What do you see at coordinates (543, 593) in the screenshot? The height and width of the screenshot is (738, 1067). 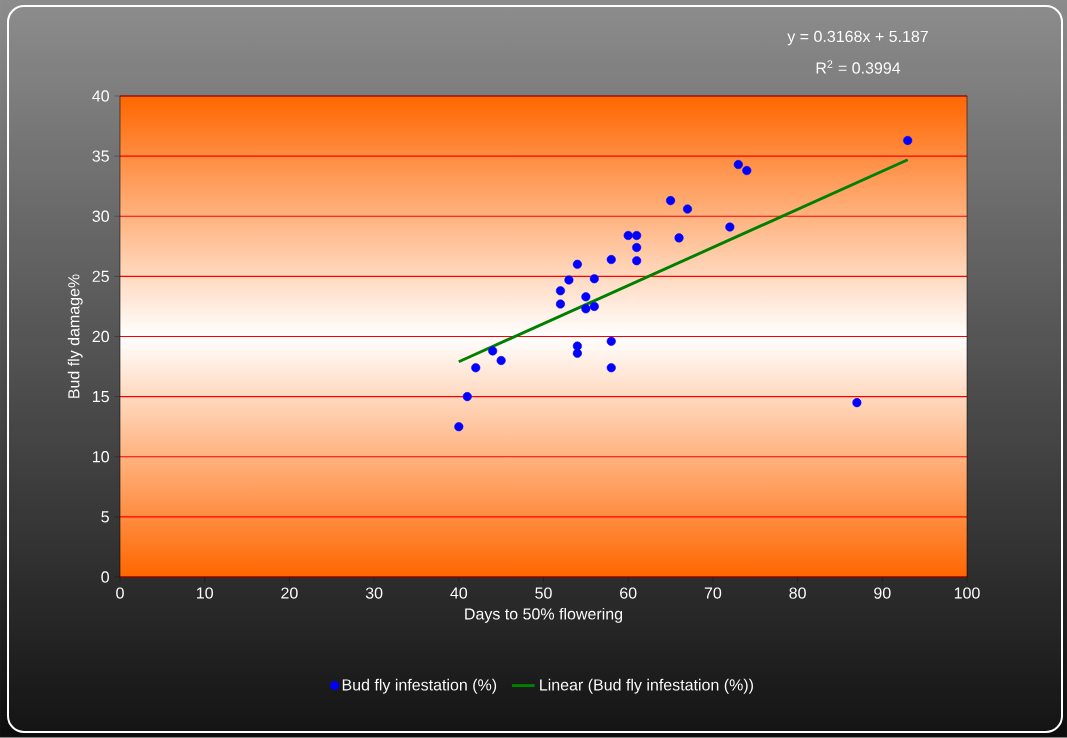 I see `x-tick-label: 50` at bounding box center [543, 593].